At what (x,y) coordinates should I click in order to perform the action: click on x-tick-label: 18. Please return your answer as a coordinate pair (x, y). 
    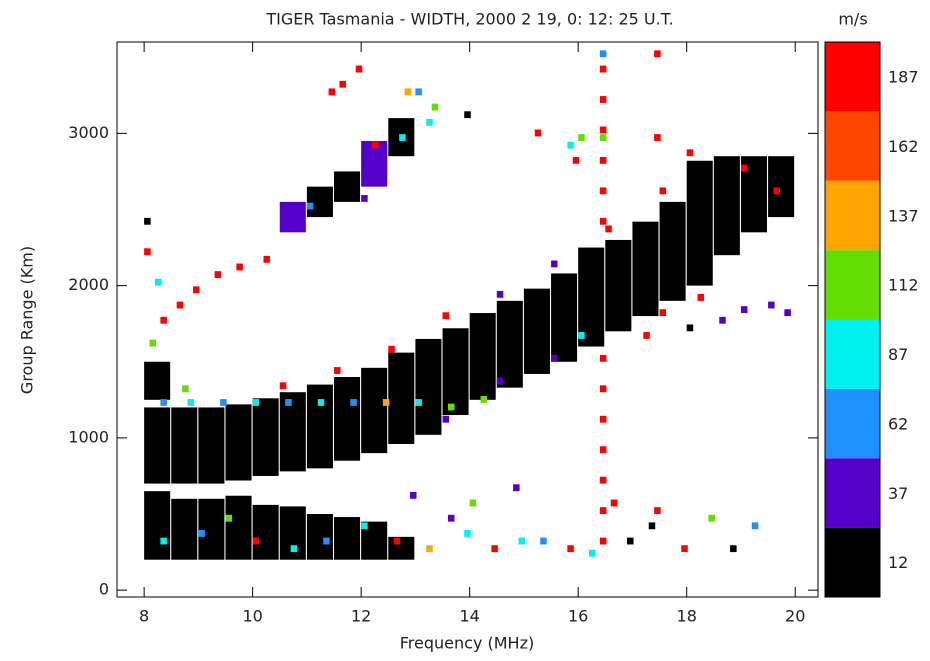
    Looking at the image, I should click on (687, 616).